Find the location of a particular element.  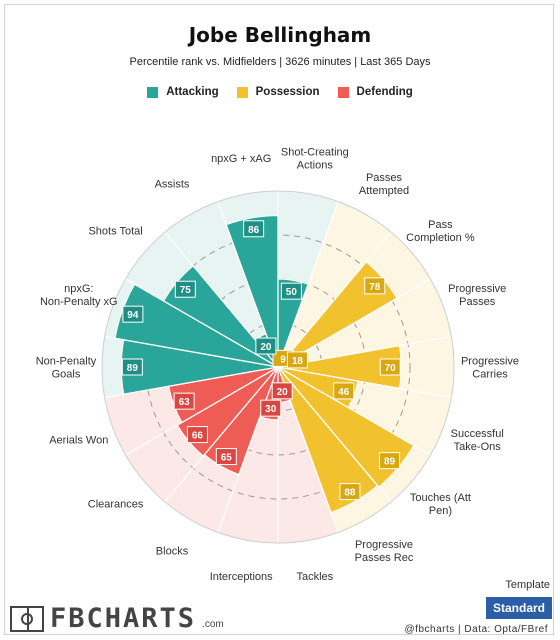

value-label: 94 is located at coordinates (133, 314).